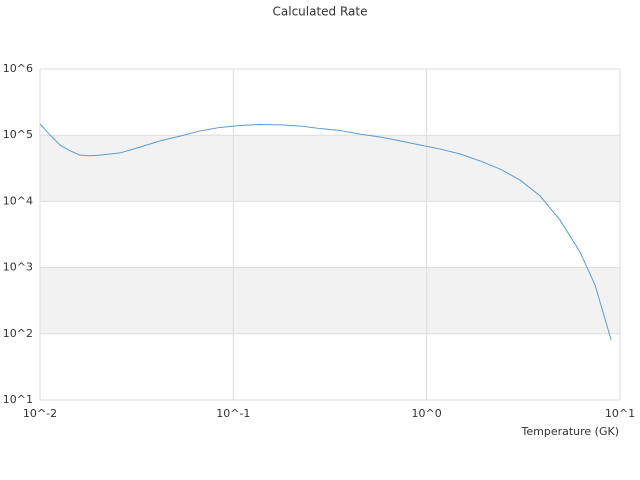  What do you see at coordinates (40, 413) in the screenshot?
I see `x-tick-label: 10^-2` at bounding box center [40, 413].